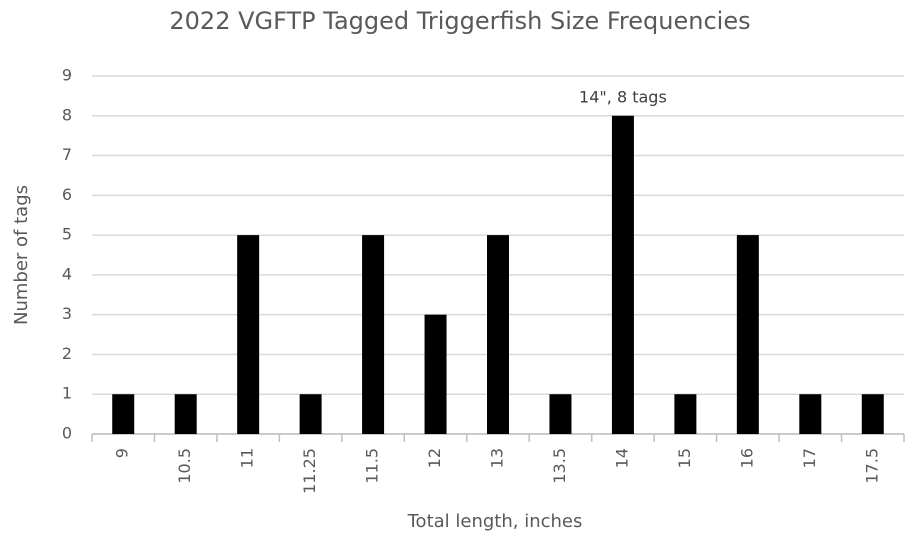 This screenshot has height=539, width=906. What do you see at coordinates (122, 453) in the screenshot?
I see `x-tick-label: 9` at bounding box center [122, 453].